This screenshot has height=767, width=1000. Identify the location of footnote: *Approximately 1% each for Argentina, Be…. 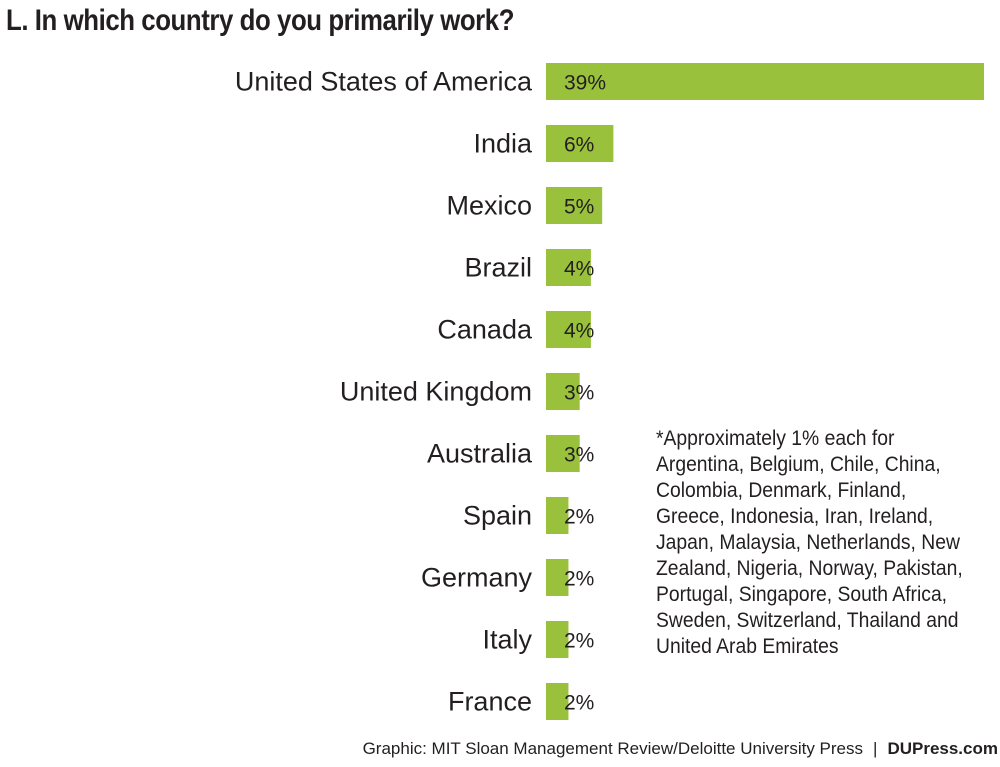
(809, 542).